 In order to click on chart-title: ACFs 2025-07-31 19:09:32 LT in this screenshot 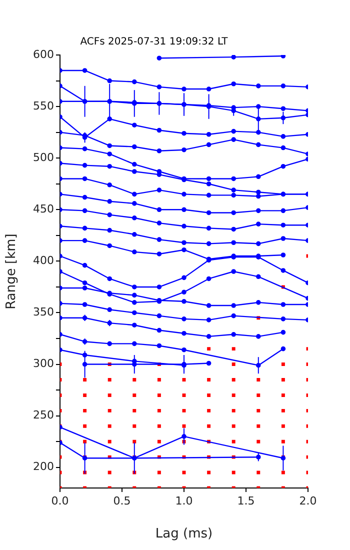, I will do `click(154, 42)`.